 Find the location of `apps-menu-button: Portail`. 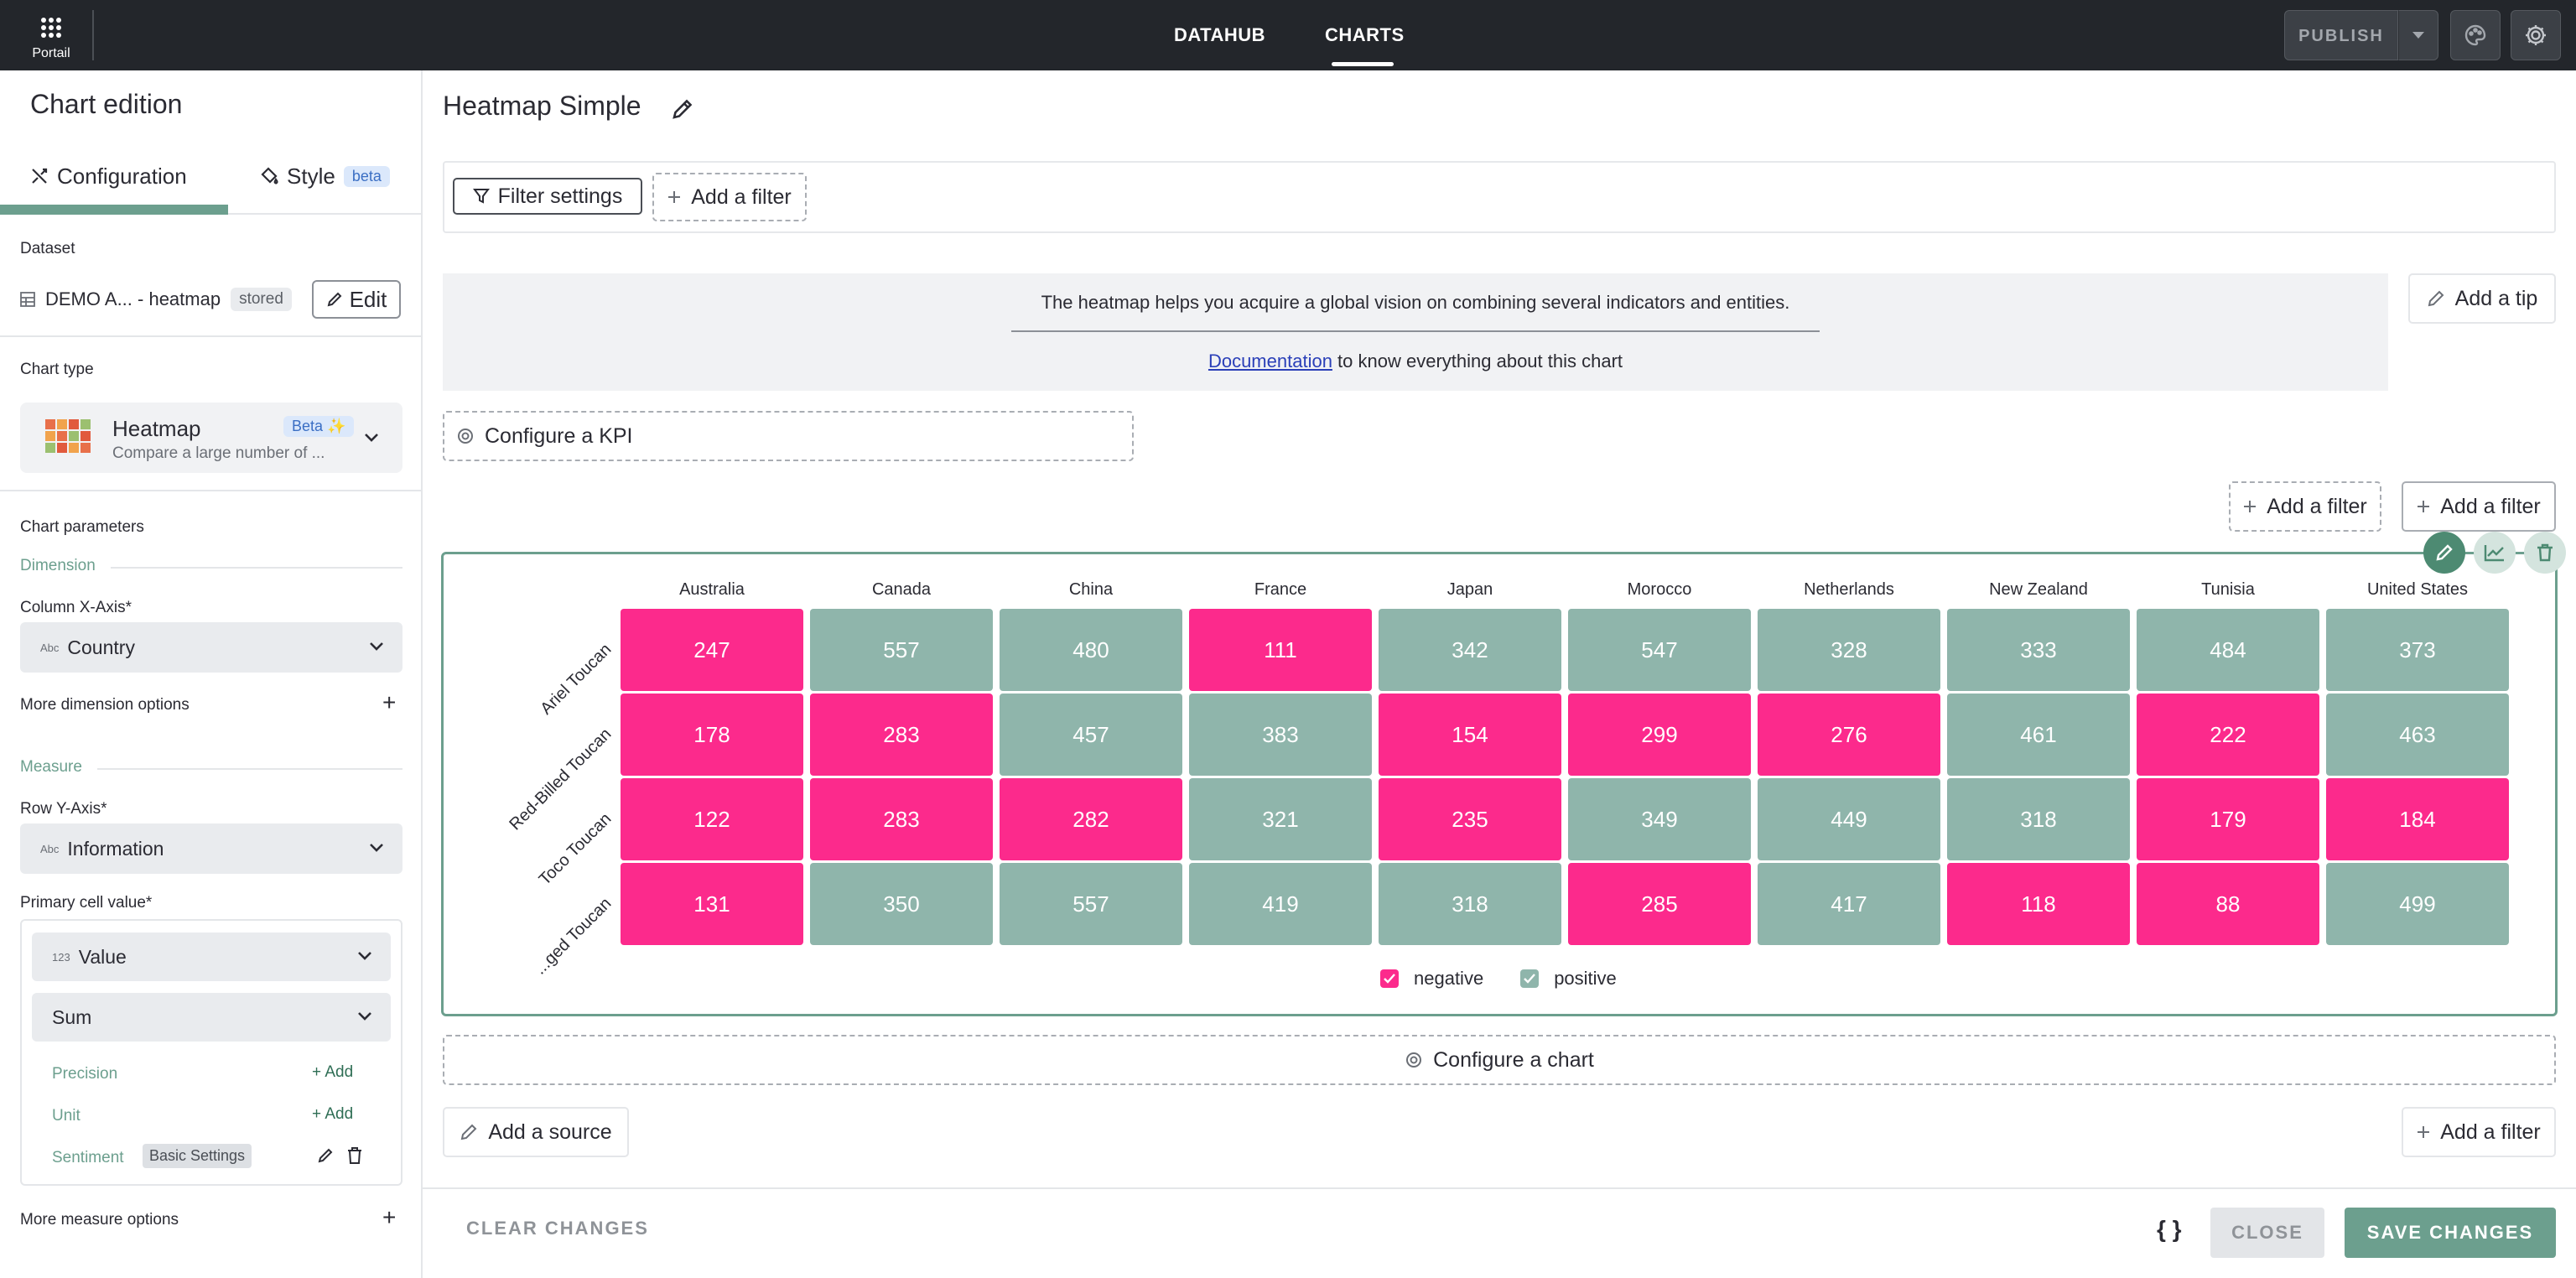

apps-menu-button: Portail is located at coordinates (51, 36).